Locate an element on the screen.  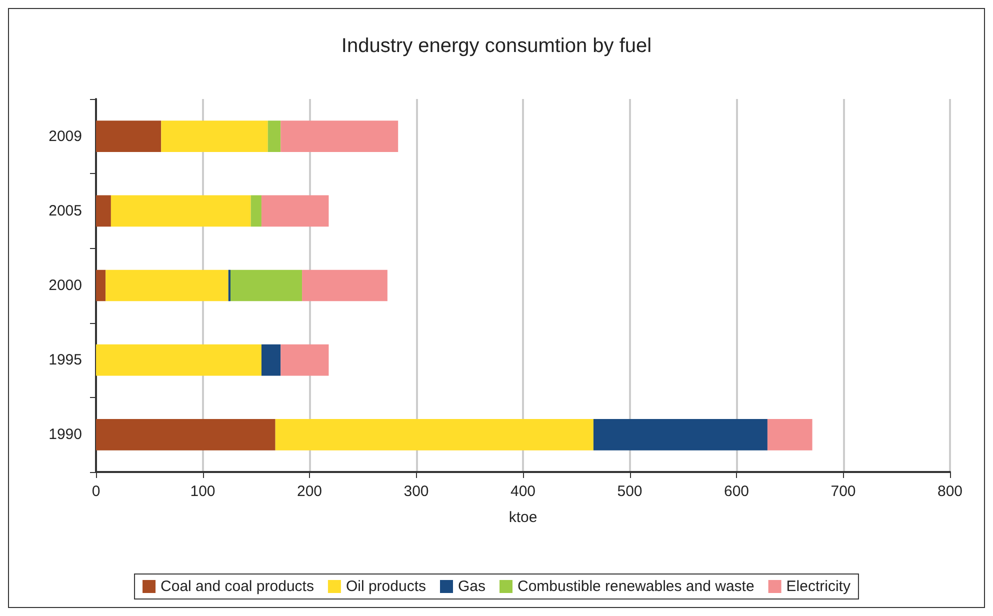
x-tick-label: 600 is located at coordinates (737, 491).